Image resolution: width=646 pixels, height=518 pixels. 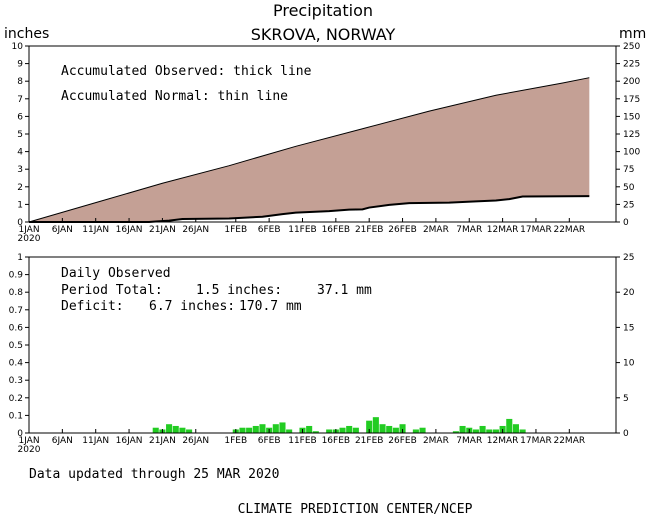 I want to click on period-total-inches: 1.5 inches:, so click(x=239, y=290).